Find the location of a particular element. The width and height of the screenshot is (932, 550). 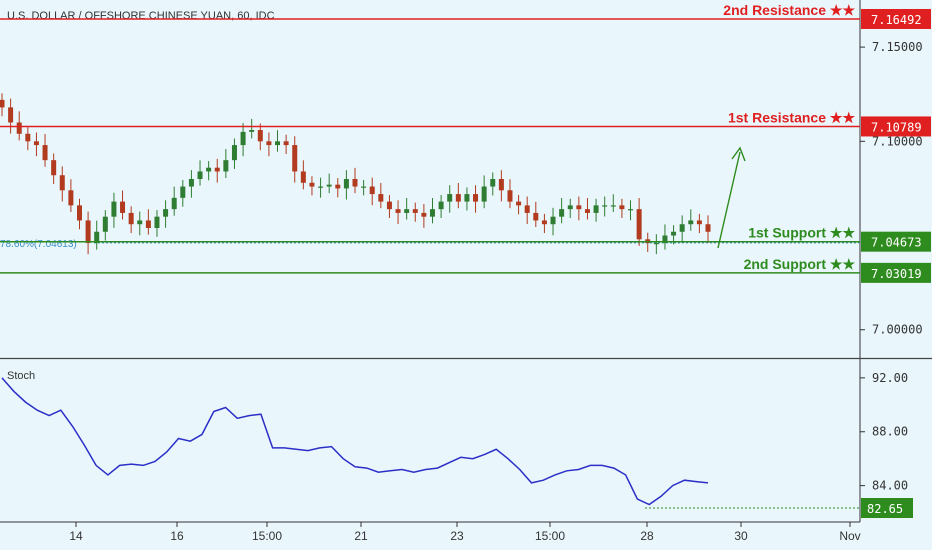

level-name: 1st Support ★★ is located at coordinates (801, 233).